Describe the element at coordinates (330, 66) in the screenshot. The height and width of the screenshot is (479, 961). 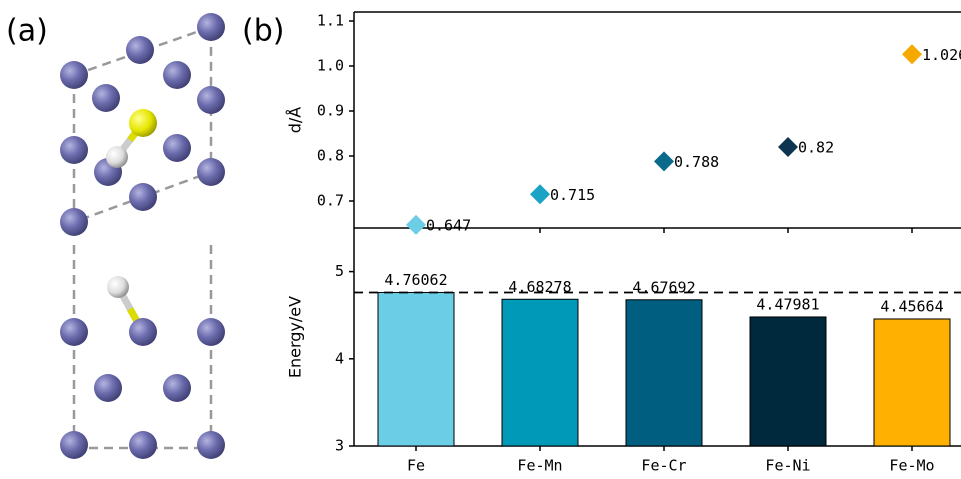
I see `y-tick-label: 1.0` at that location.